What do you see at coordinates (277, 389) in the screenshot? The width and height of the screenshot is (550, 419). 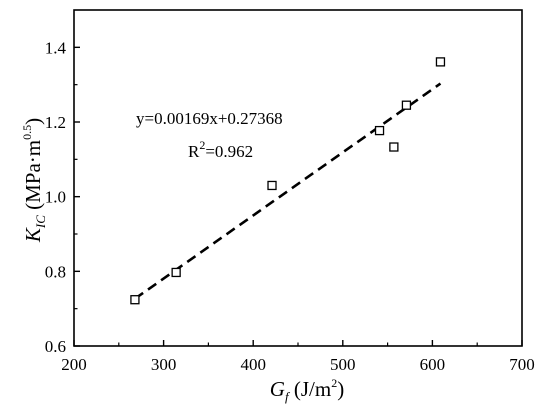 I see `x-axis-label-main: G` at bounding box center [277, 389].